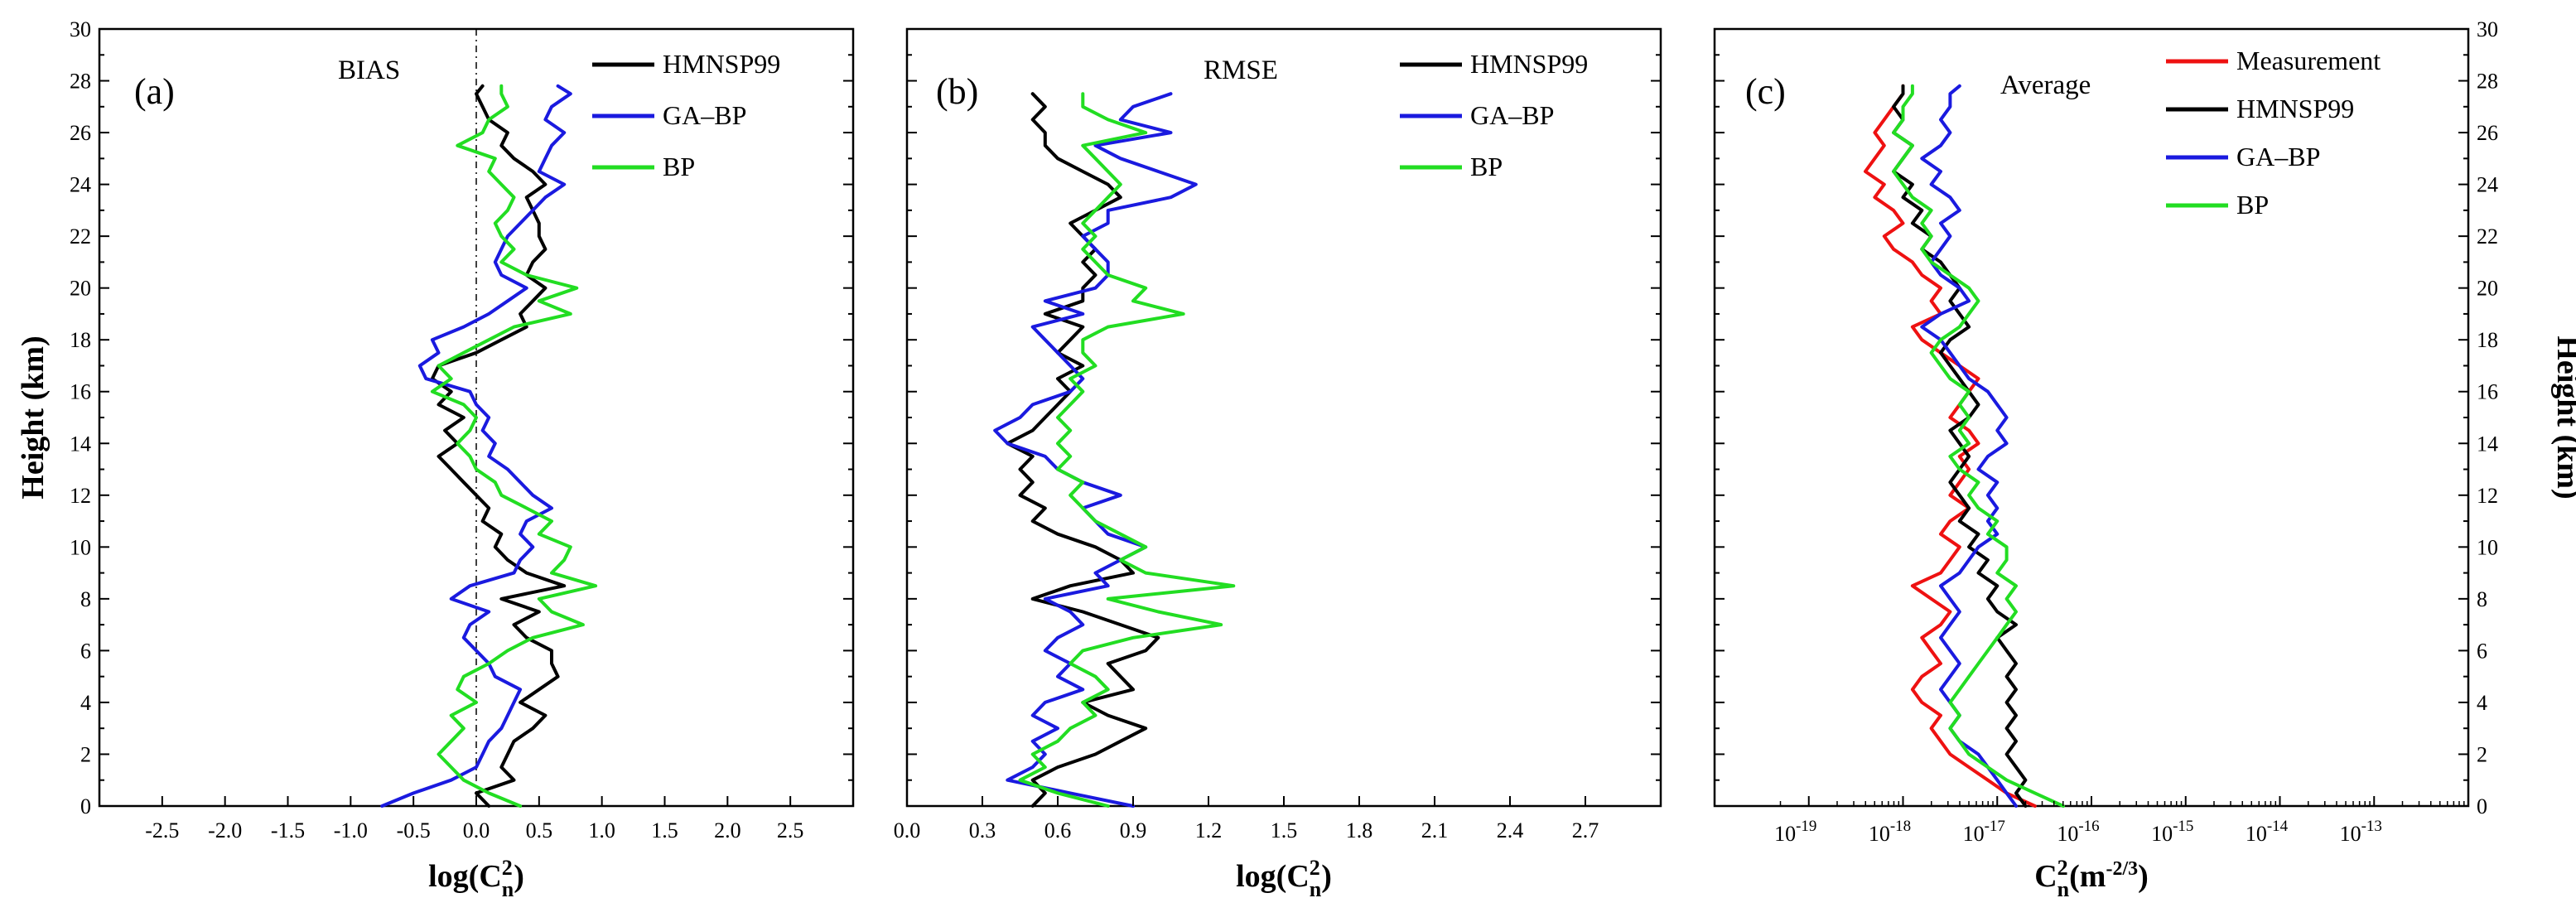 Image resolution: width=2576 pixels, height=922 pixels. I want to click on x-axis-label-b: log(C2 n), so click(1284, 878).